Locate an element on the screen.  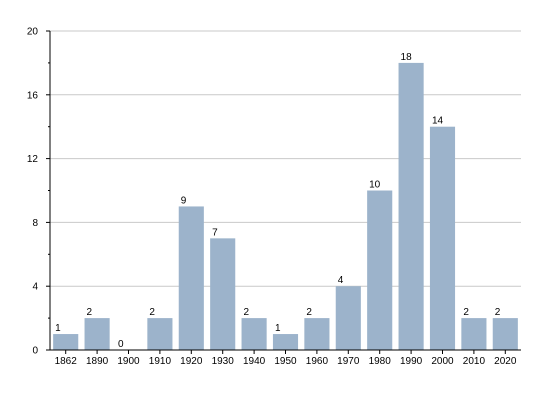
value-label-1900: 0 is located at coordinates (121, 344).